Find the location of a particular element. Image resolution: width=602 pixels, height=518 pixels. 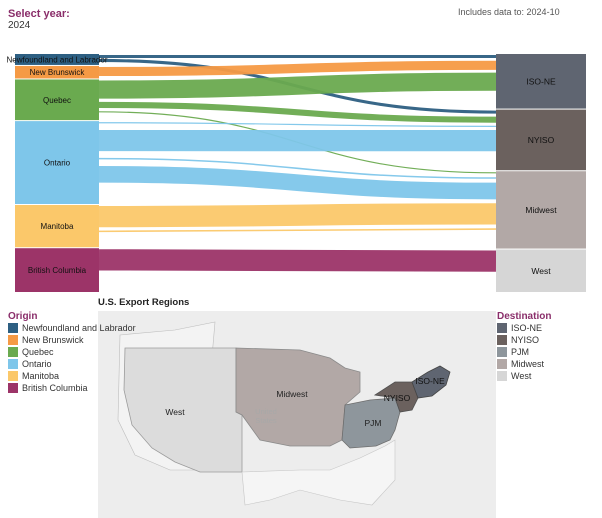

destination-legend-item: ISO-NE is located at coordinates (524, 328).